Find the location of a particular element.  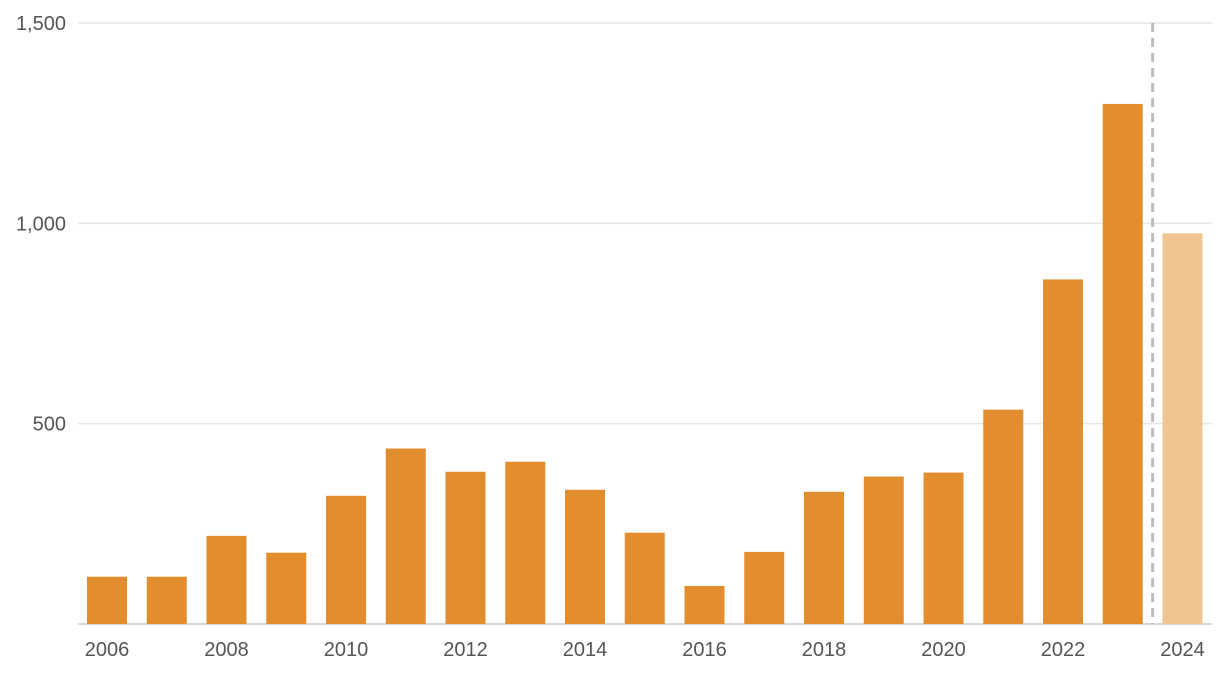

x-tick-label: 2016 is located at coordinates (704, 650).